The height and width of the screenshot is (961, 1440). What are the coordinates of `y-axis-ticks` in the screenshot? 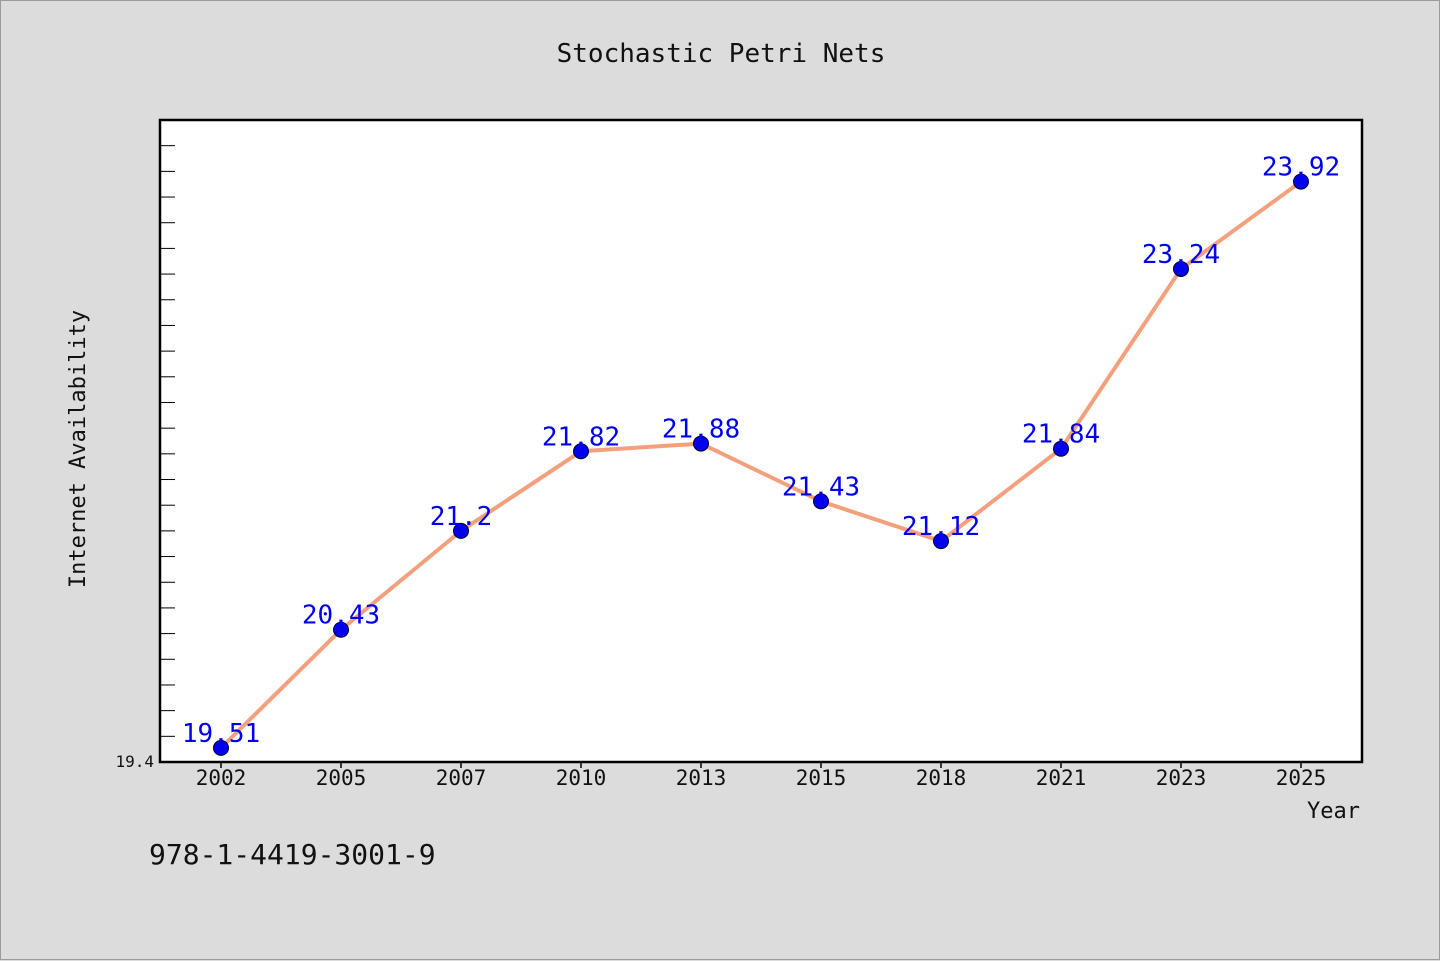 It's located at (167, 441).